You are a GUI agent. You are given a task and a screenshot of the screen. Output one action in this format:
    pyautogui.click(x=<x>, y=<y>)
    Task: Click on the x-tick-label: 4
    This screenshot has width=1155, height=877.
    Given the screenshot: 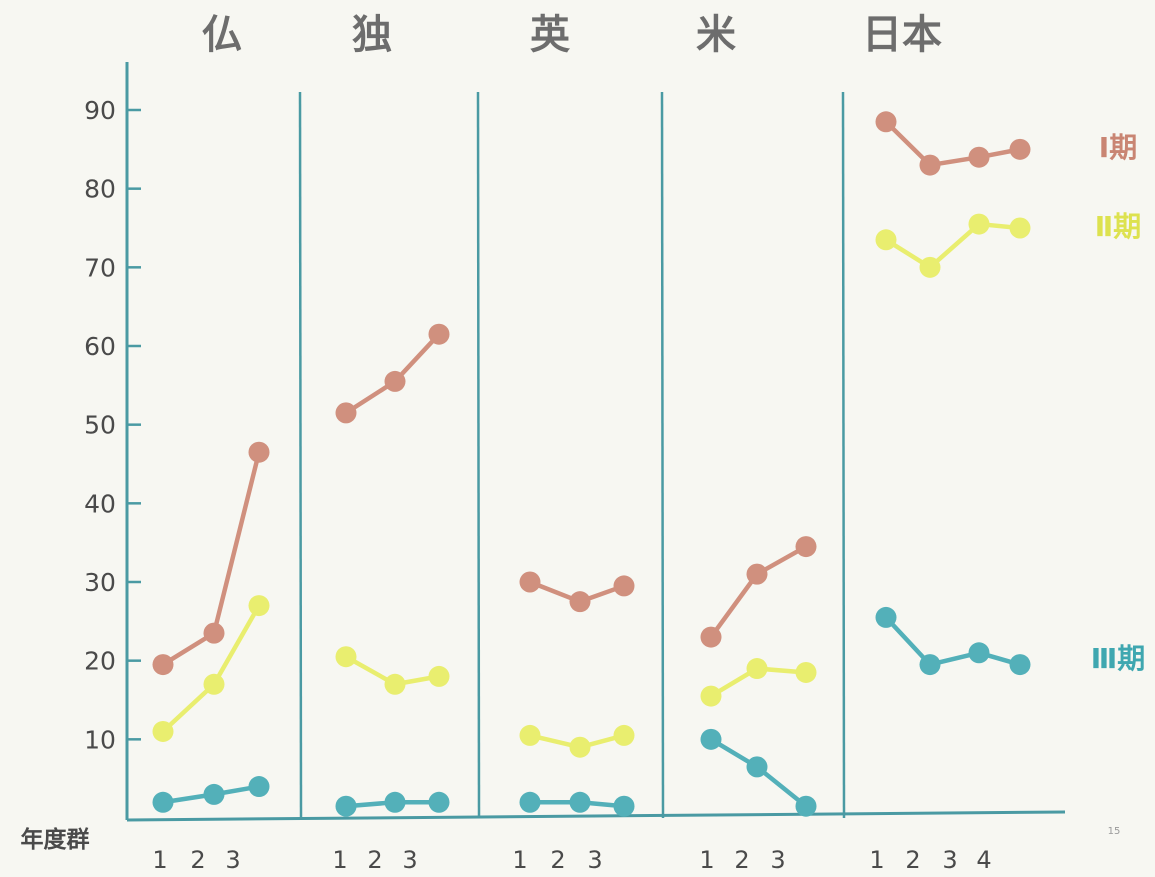 What is the action you would take?
    pyautogui.click(x=983, y=860)
    